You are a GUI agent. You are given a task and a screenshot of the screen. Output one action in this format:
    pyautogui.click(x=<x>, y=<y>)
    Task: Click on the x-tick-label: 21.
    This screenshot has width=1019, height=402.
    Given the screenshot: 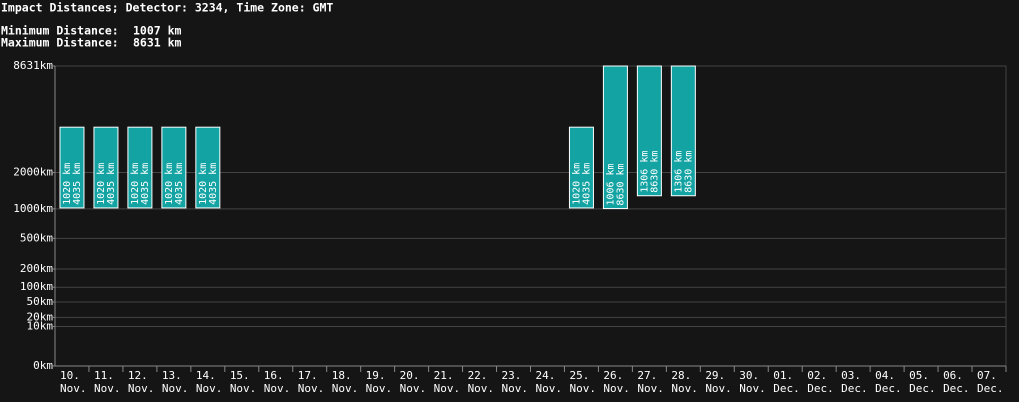 What is the action you would take?
    pyautogui.click(x=444, y=375)
    